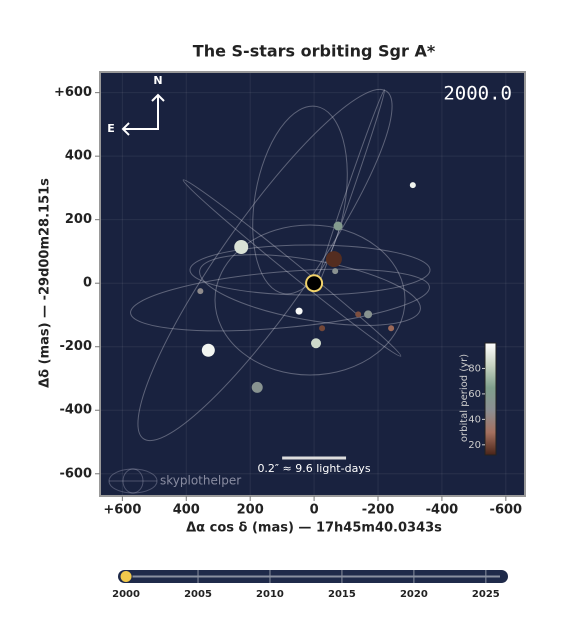  I want to click on x-tick-label: 200, so click(250, 510).